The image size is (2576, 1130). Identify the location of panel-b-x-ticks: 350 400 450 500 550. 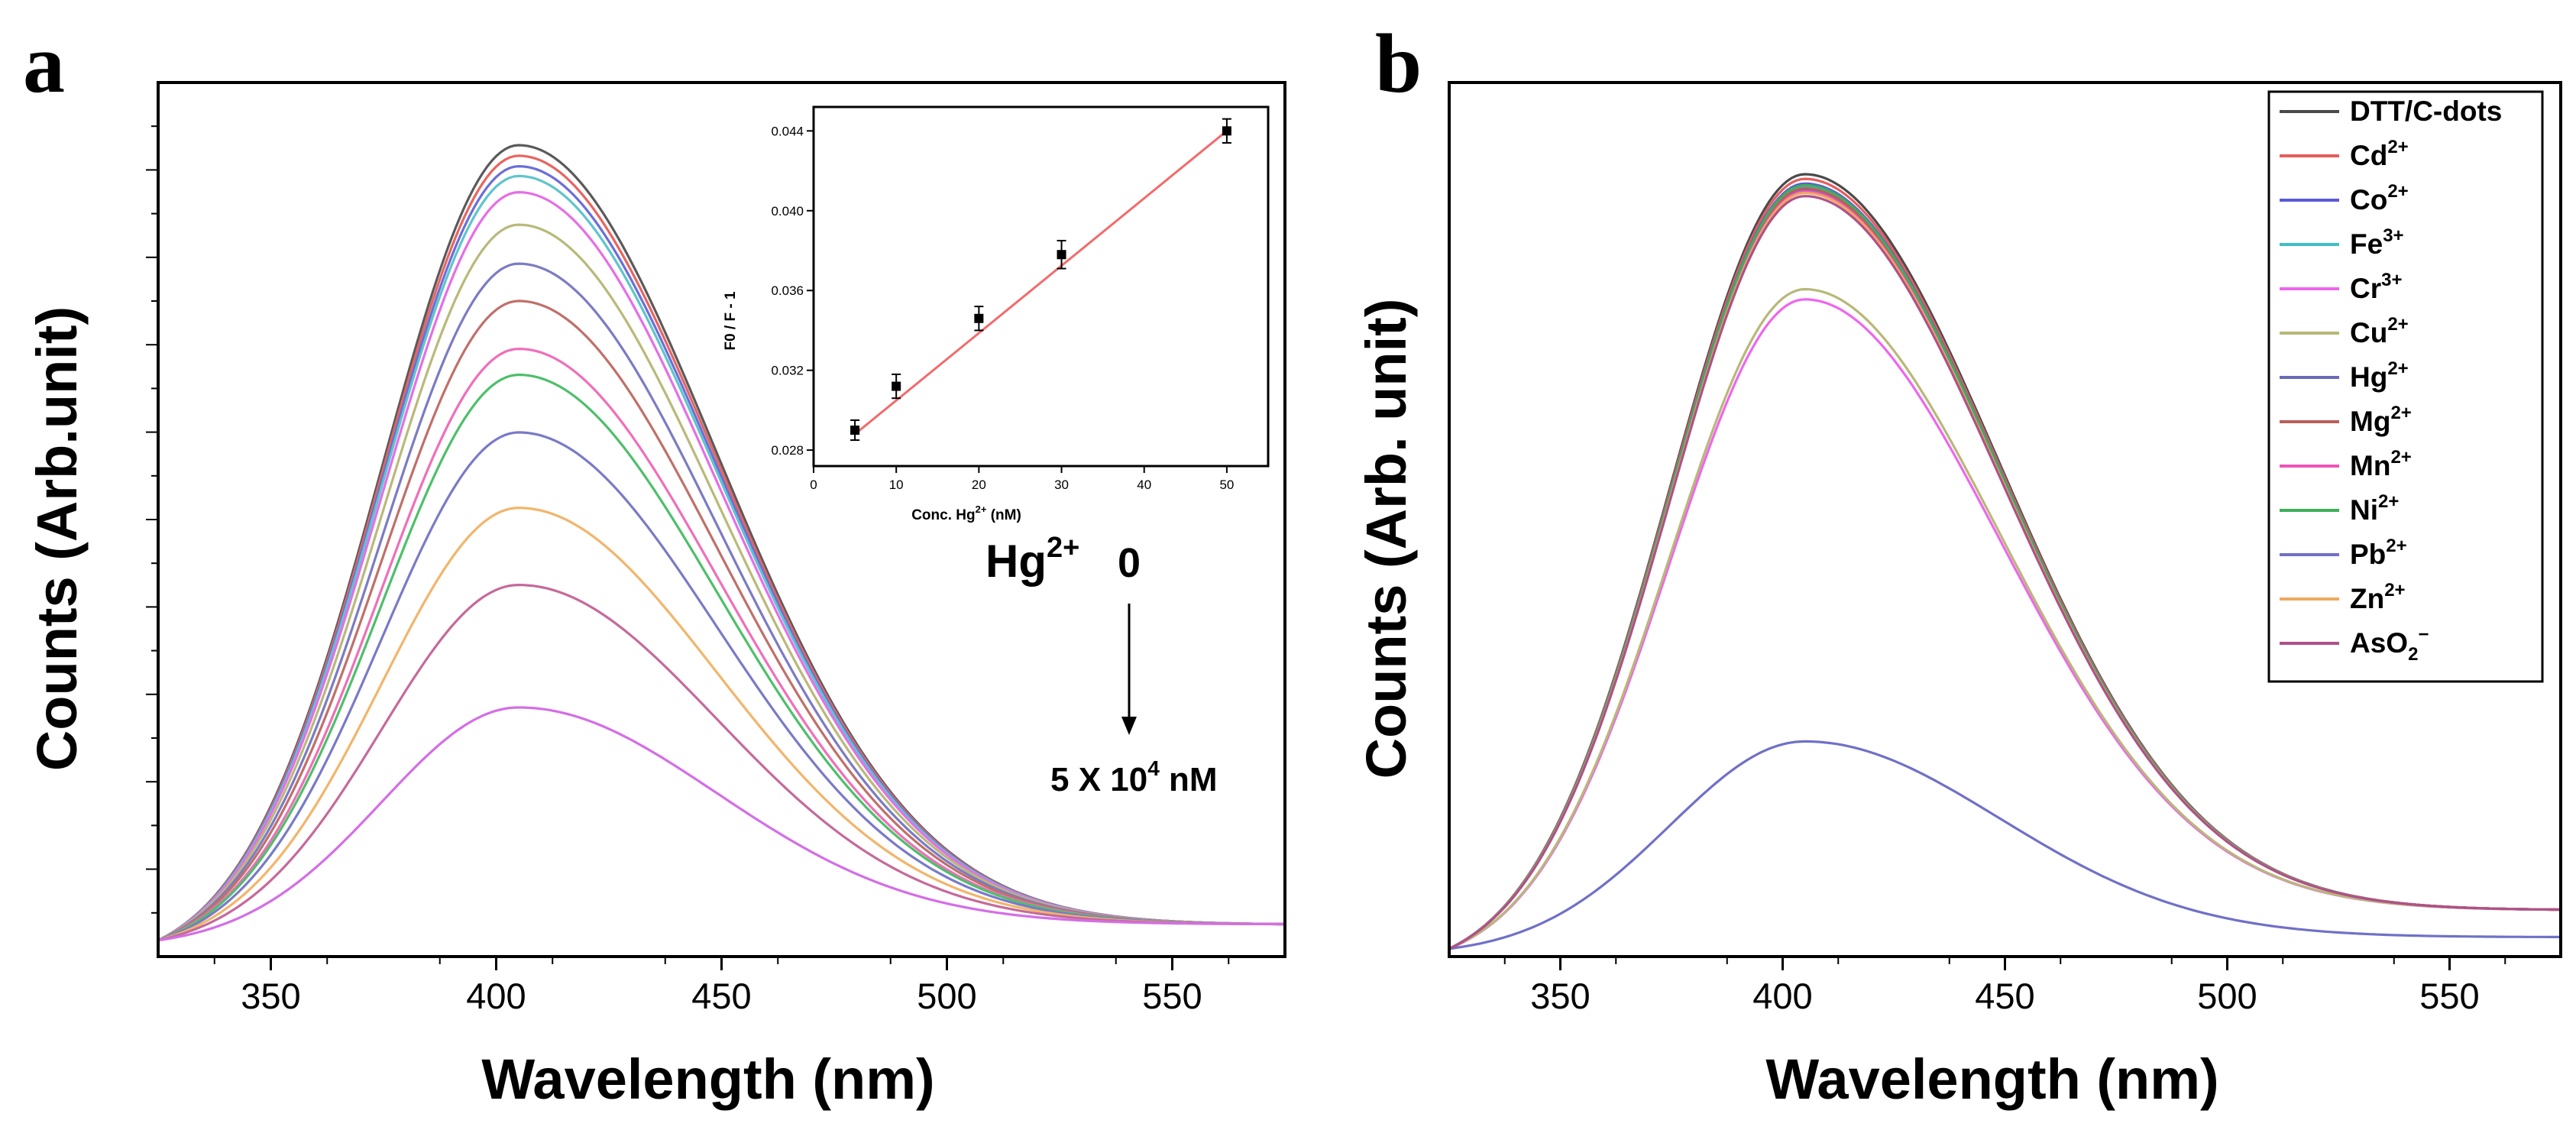
(2004, 986).